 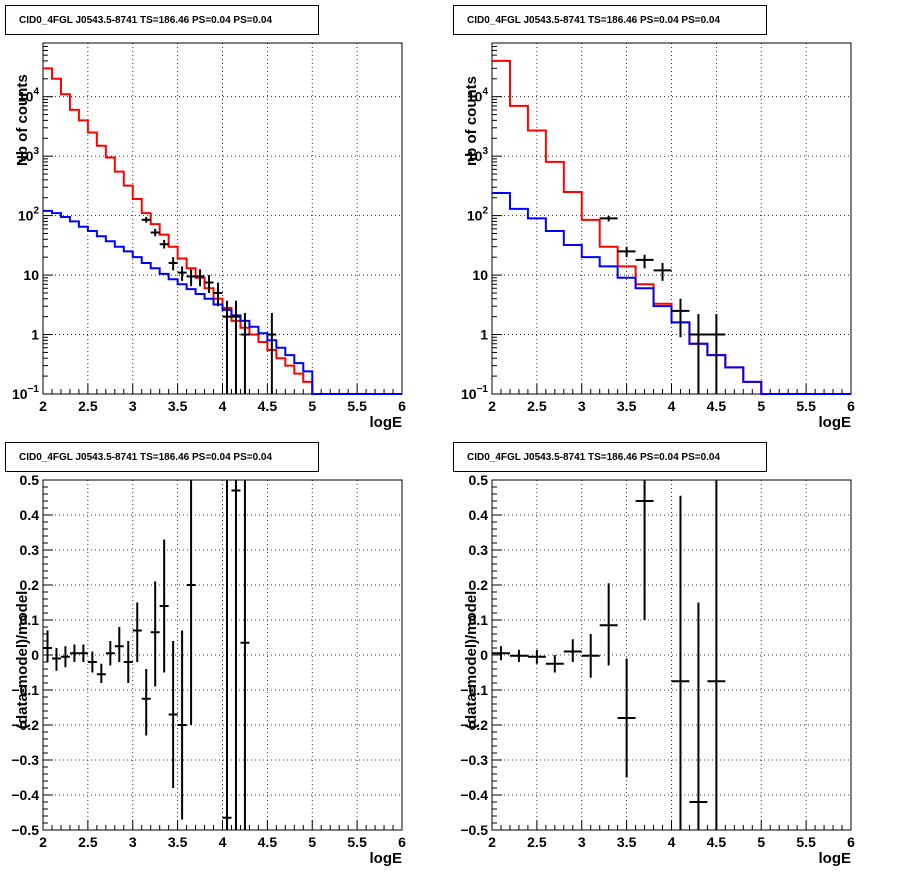 What do you see at coordinates (29, 215) in the screenshot?
I see `y-tick-label: 10²` at bounding box center [29, 215].